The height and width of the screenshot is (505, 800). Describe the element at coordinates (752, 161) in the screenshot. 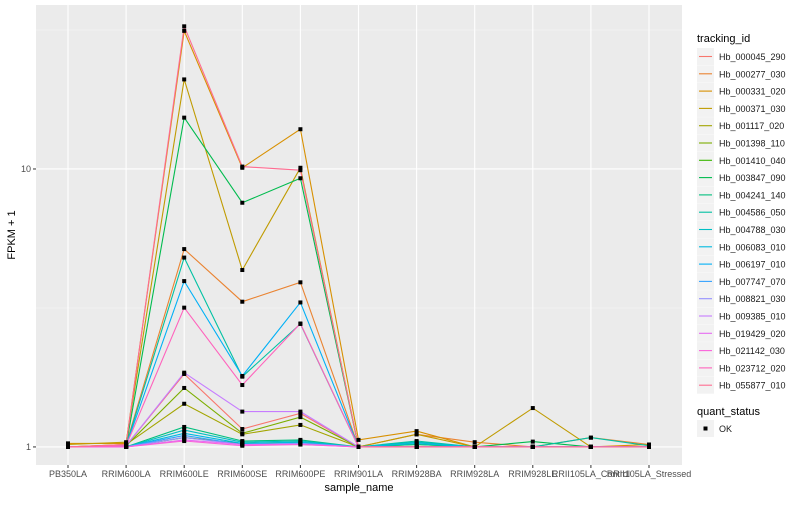

I see `legend-label: Hb_001410_040` at that location.